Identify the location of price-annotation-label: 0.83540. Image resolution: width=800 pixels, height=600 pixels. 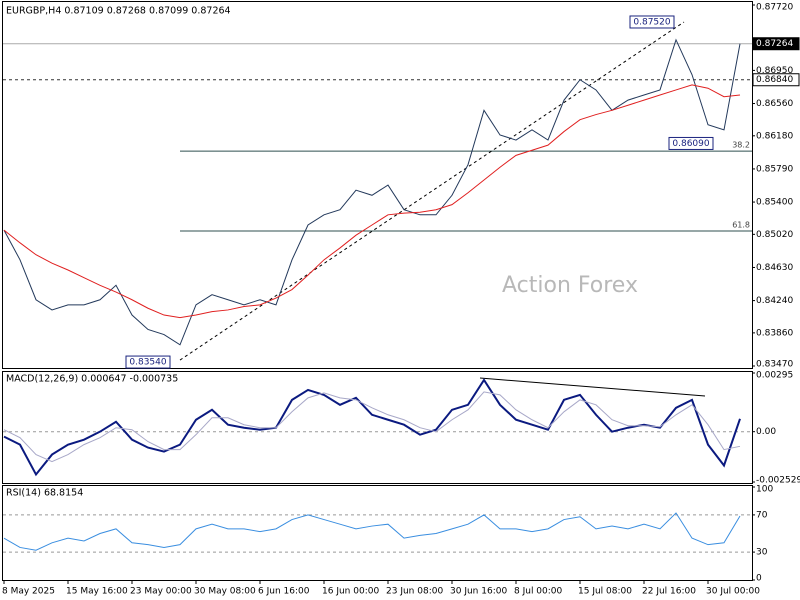
(147, 363).